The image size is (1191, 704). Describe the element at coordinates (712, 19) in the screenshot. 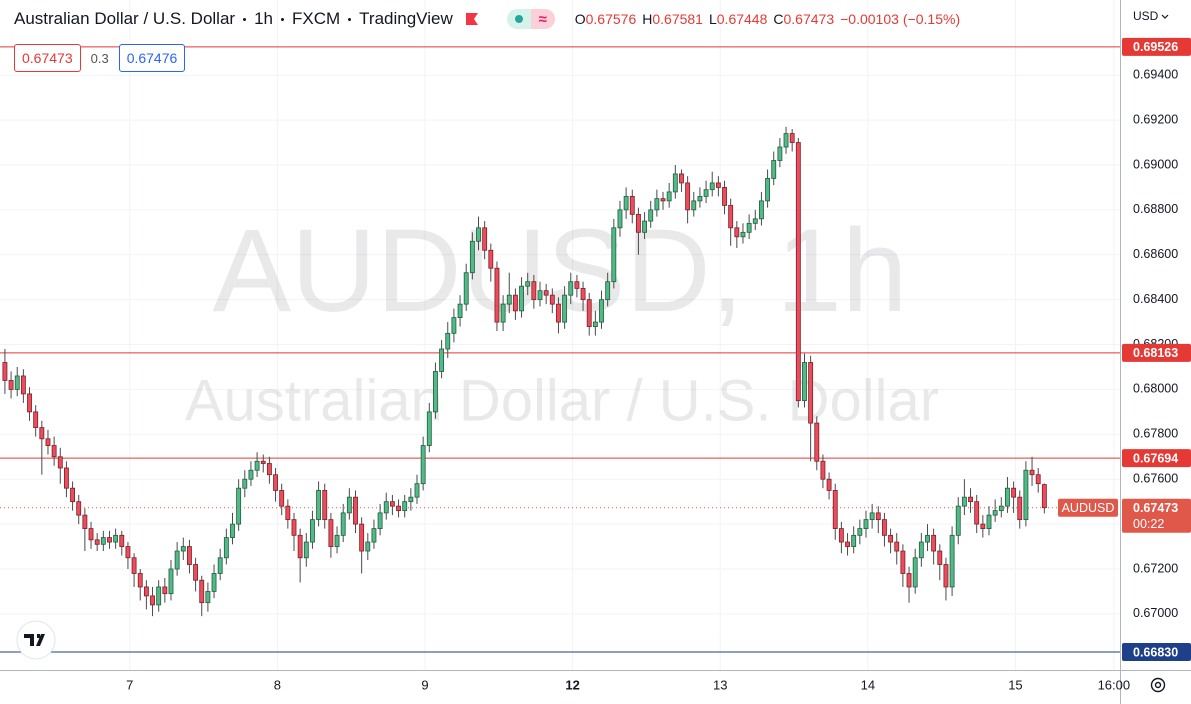

I see `ohlc-label: L` at that location.